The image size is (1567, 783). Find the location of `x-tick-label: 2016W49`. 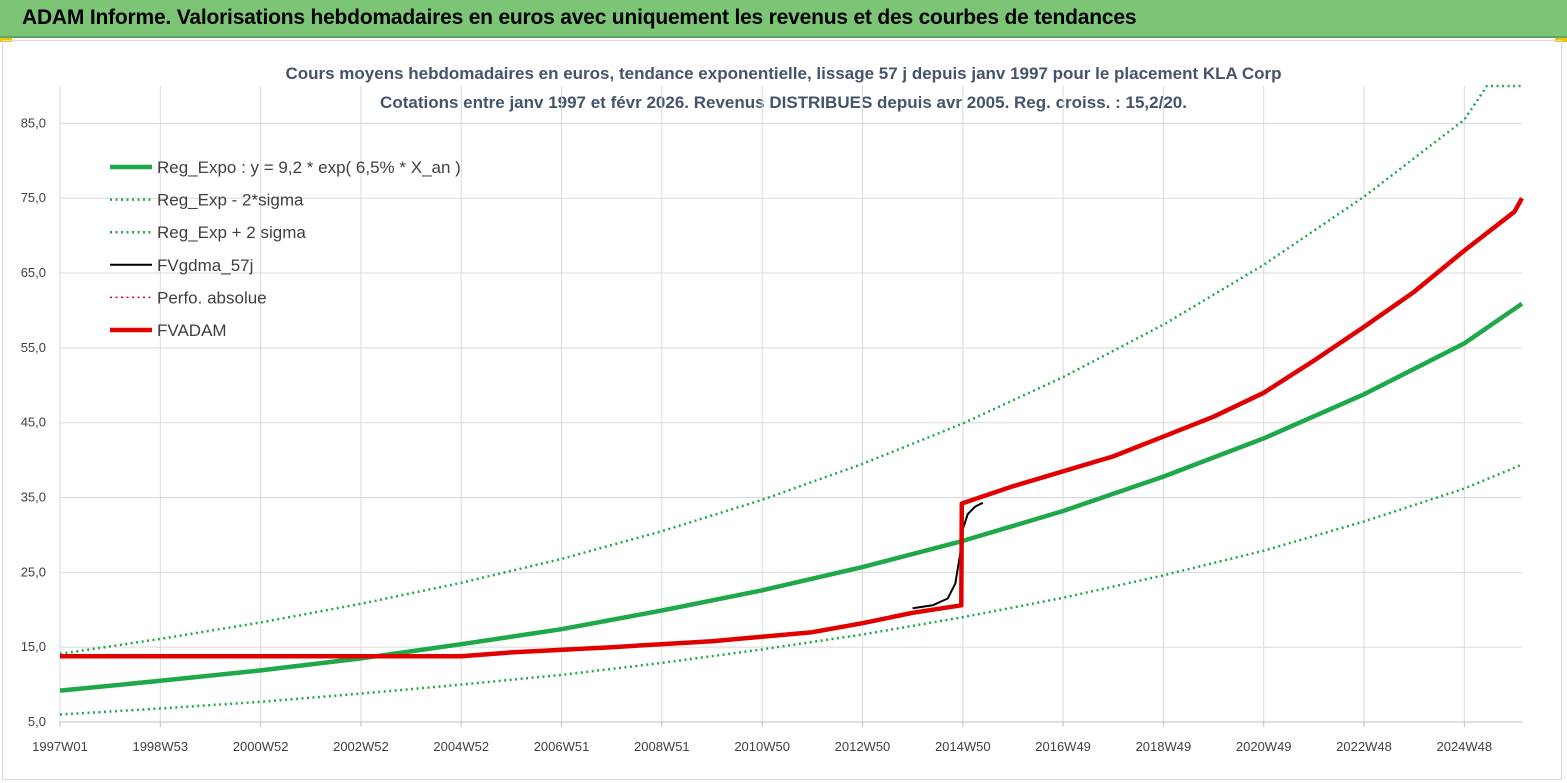

x-tick-label: 2016W49 is located at coordinates (1063, 746).